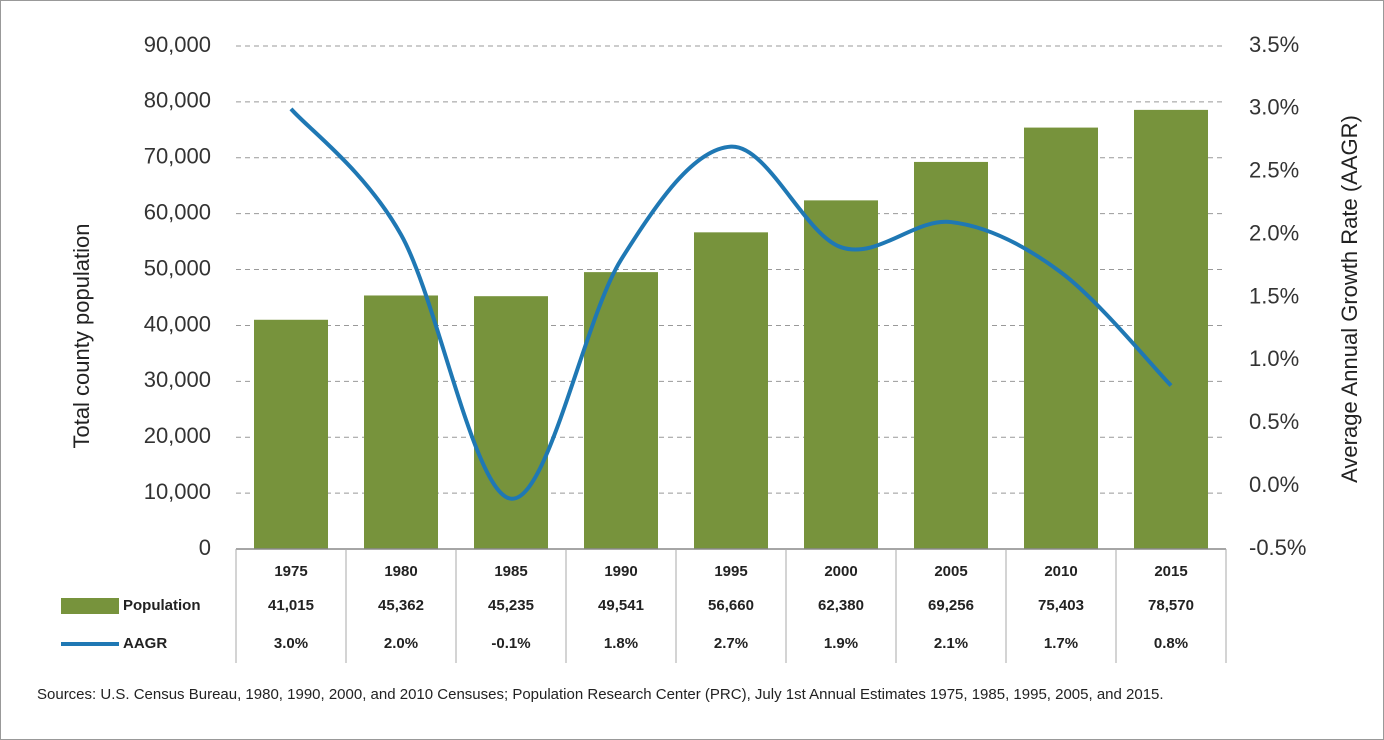  Describe the element at coordinates (1171, 643) in the screenshot. I see `table-value: 0.8%` at that location.